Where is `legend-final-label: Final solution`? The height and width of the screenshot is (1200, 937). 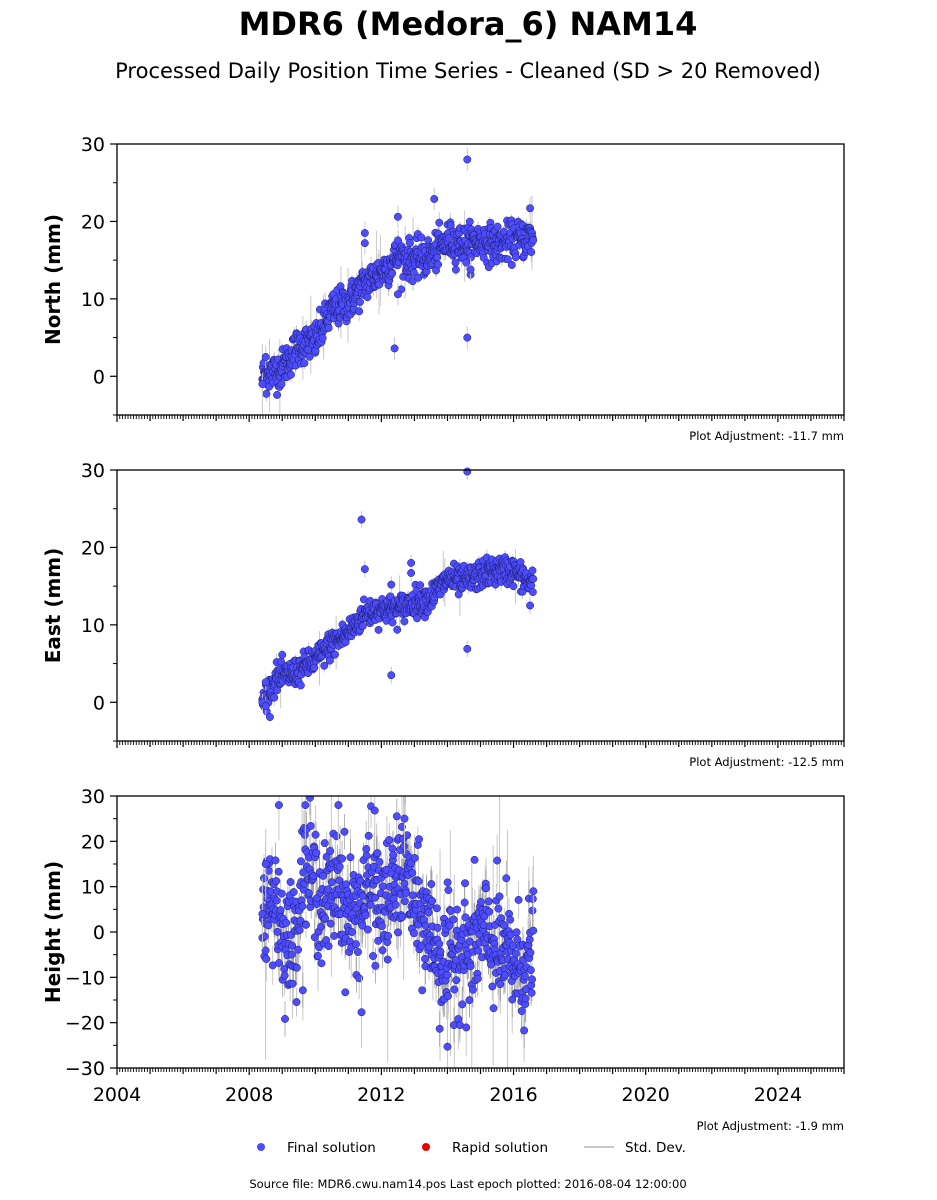 legend-final-label: Final solution is located at coordinates (331, 1148).